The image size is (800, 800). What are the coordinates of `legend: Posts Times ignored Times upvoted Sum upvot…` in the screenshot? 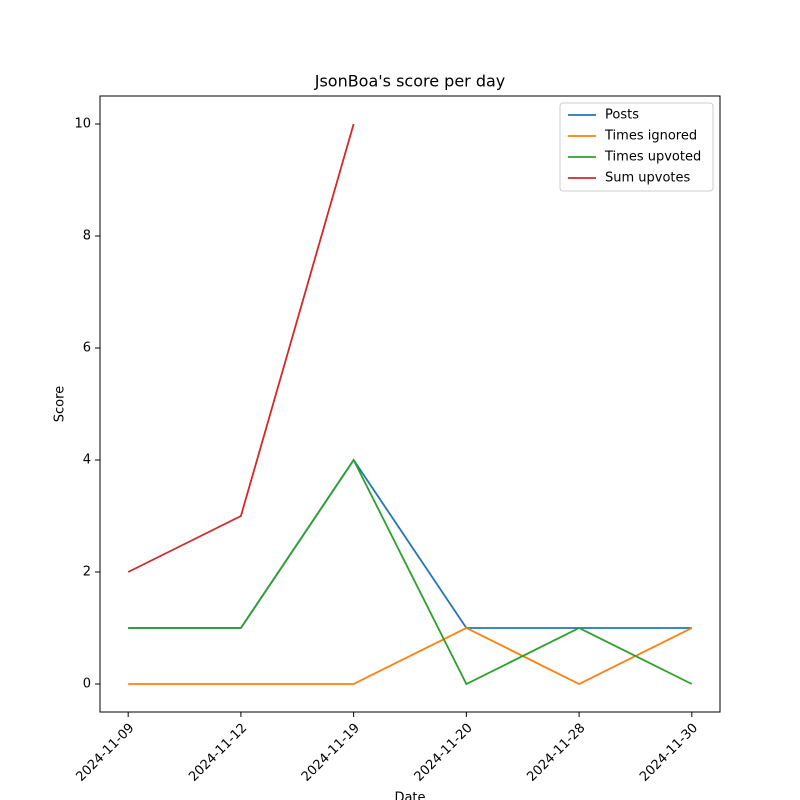 It's located at (636, 147).